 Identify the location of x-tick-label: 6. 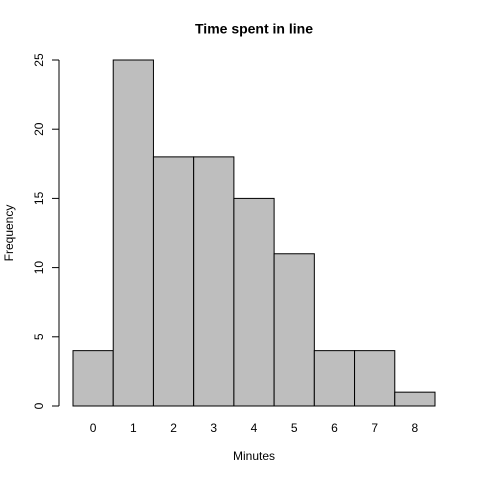
(334, 428).